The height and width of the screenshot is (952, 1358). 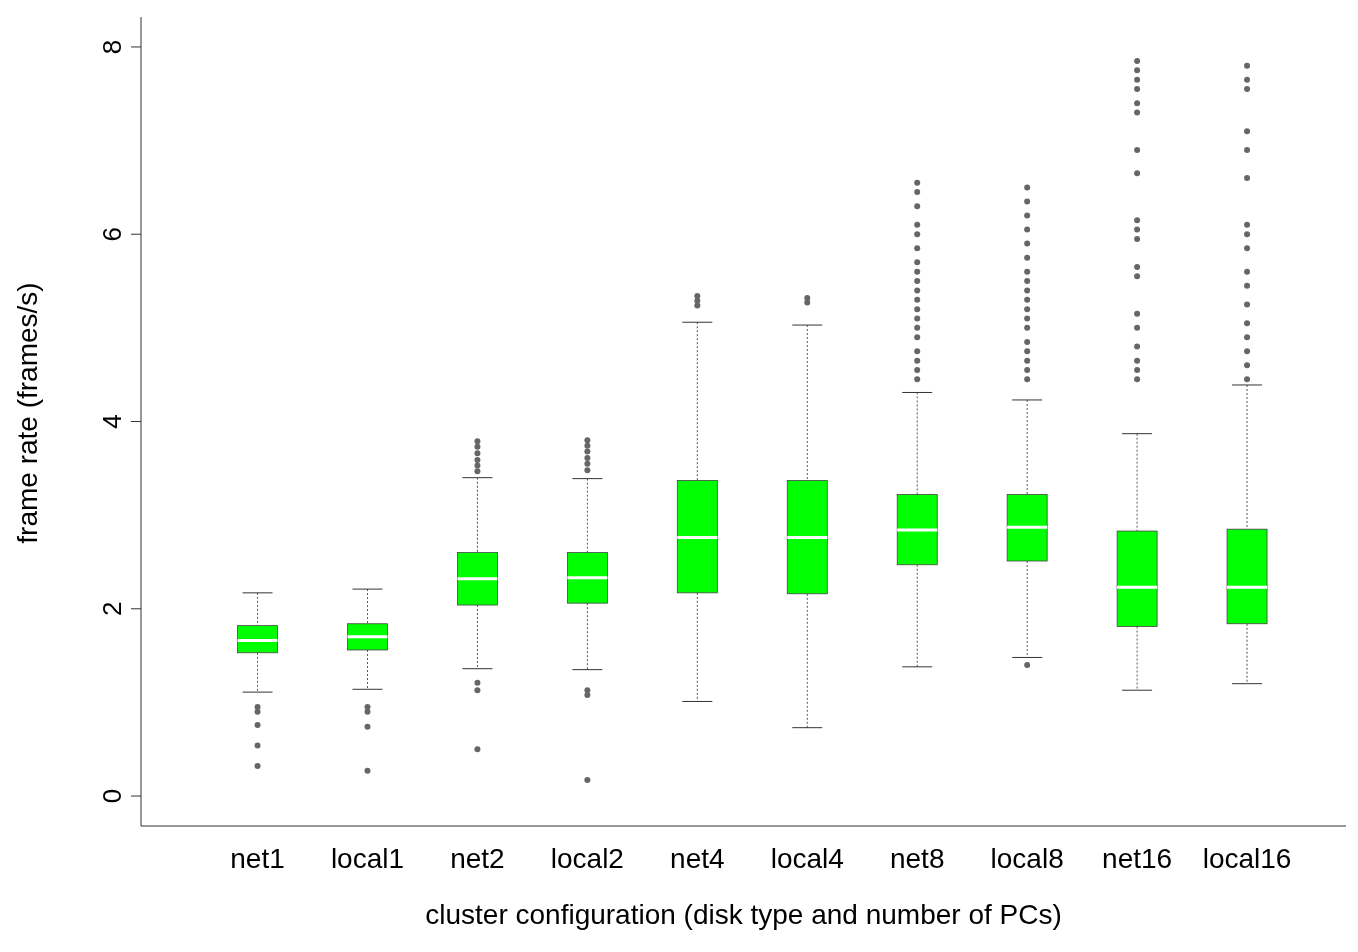 What do you see at coordinates (112, 47) in the screenshot?
I see `y-tick-label: 8` at bounding box center [112, 47].